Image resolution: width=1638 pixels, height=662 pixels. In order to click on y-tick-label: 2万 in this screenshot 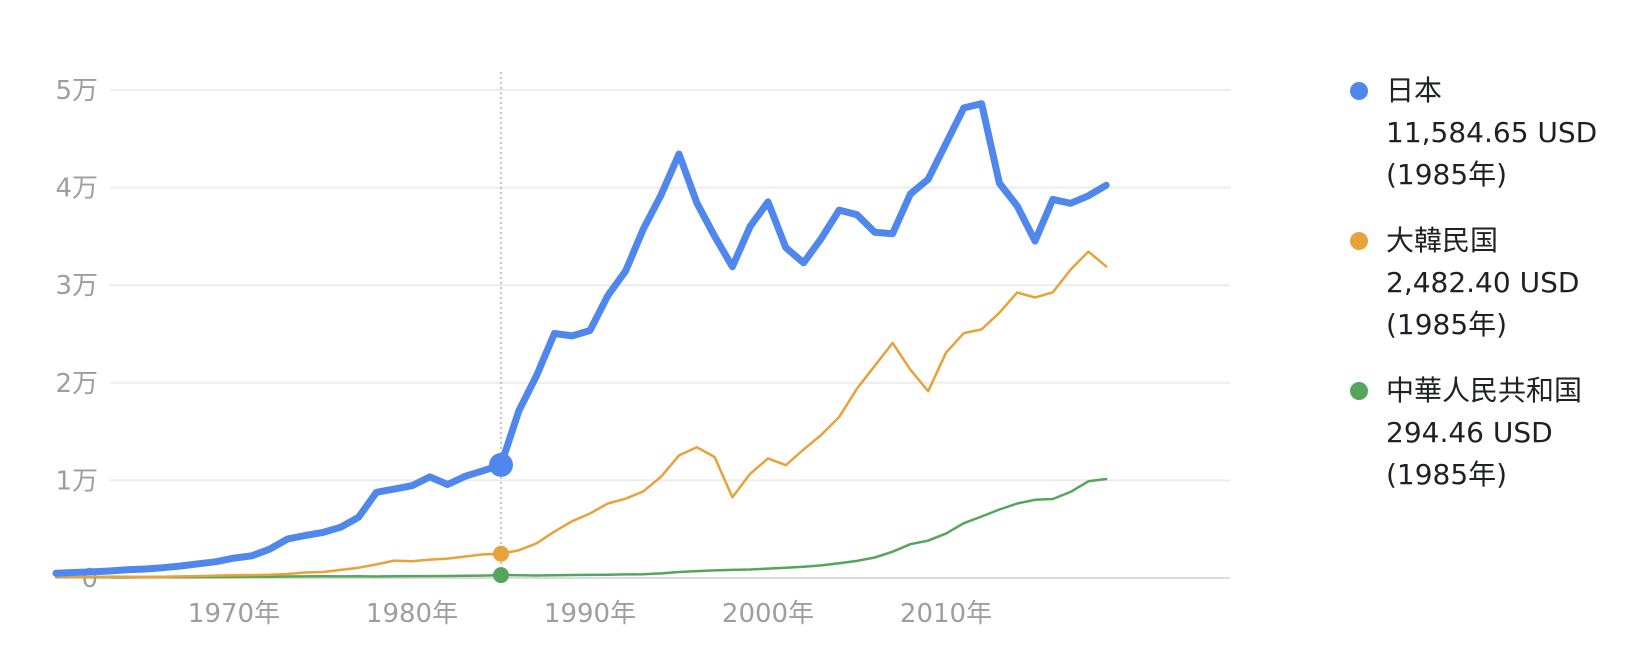, I will do `click(76, 384)`.